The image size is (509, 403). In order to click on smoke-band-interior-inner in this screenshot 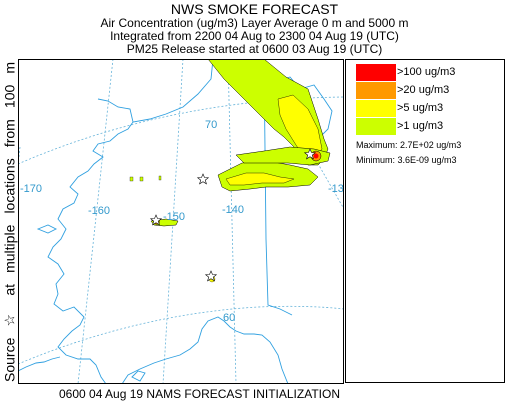, I will do `click(260, 179)`.